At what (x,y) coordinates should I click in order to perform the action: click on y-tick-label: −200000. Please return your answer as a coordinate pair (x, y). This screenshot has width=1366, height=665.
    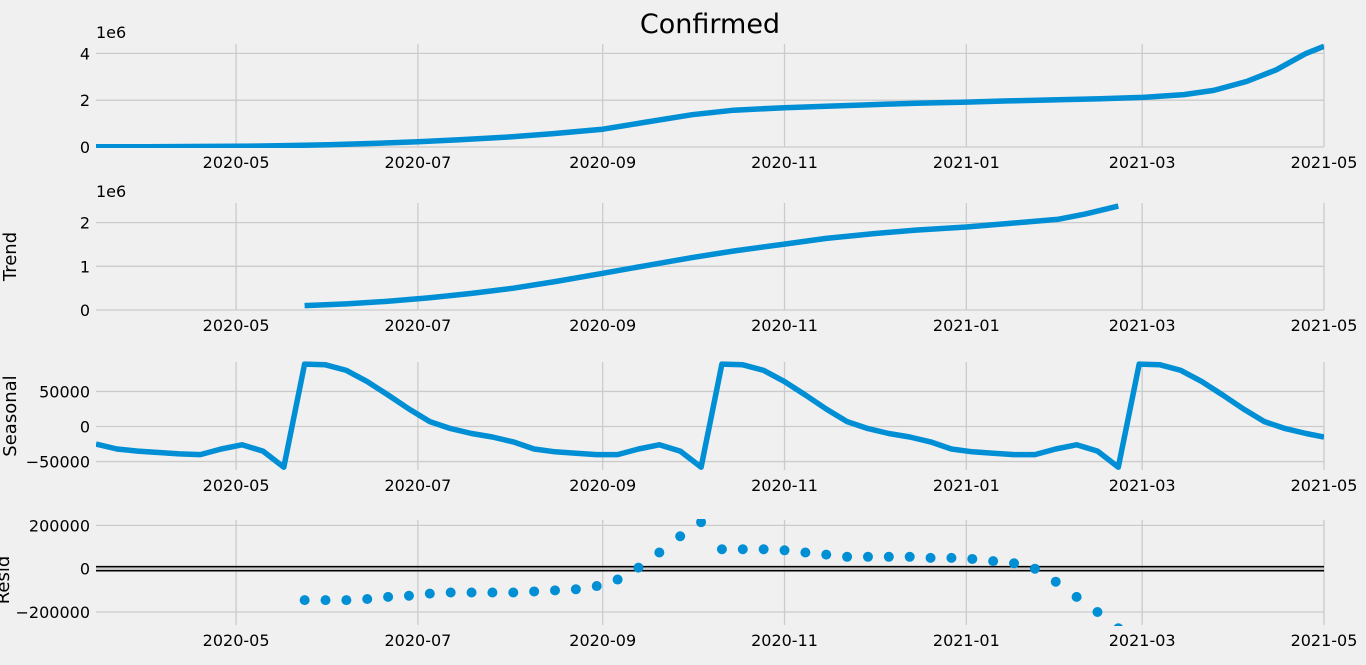
    Looking at the image, I should click on (53, 612).